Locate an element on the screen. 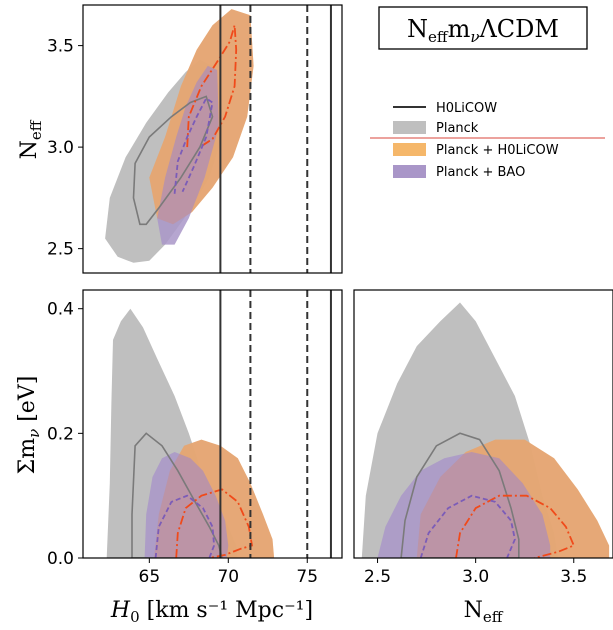 Image resolution: width=613 pixels, height=630 pixels. legend-label-h0licow: H0LiCOW is located at coordinates (466, 108).